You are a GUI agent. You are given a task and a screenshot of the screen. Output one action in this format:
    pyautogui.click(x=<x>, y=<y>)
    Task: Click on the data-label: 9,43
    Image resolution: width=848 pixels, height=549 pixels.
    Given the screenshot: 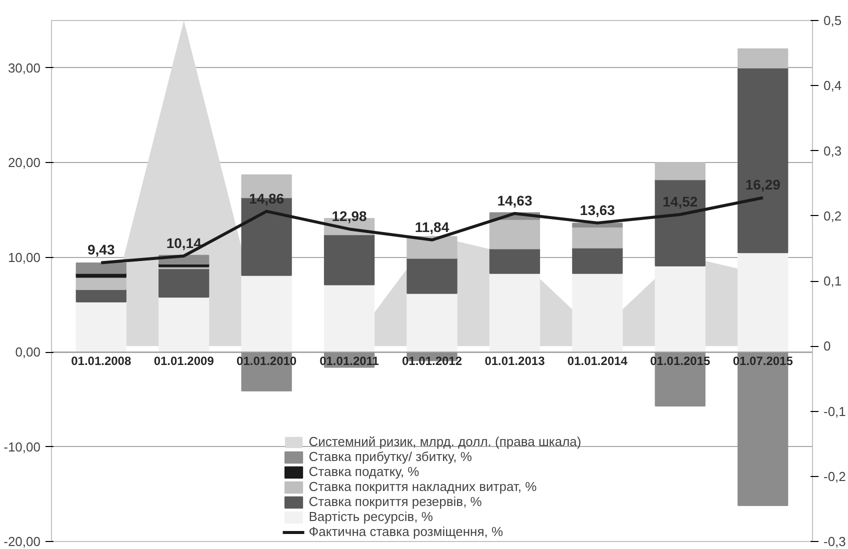 What is the action you would take?
    pyautogui.click(x=101, y=250)
    